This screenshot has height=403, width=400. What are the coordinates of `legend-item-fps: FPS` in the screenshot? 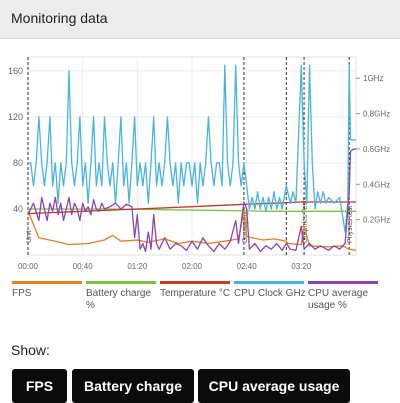 It's located at (49, 290).